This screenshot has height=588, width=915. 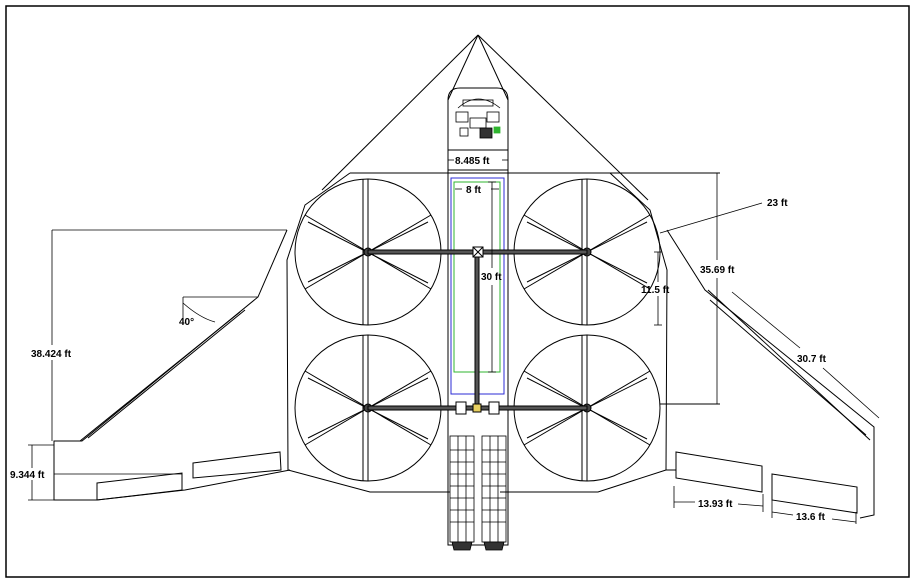 What do you see at coordinates (717, 270) in the screenshot?
I see `dim-fan-span: 35.69 ft` at bounding box center [717, 270].